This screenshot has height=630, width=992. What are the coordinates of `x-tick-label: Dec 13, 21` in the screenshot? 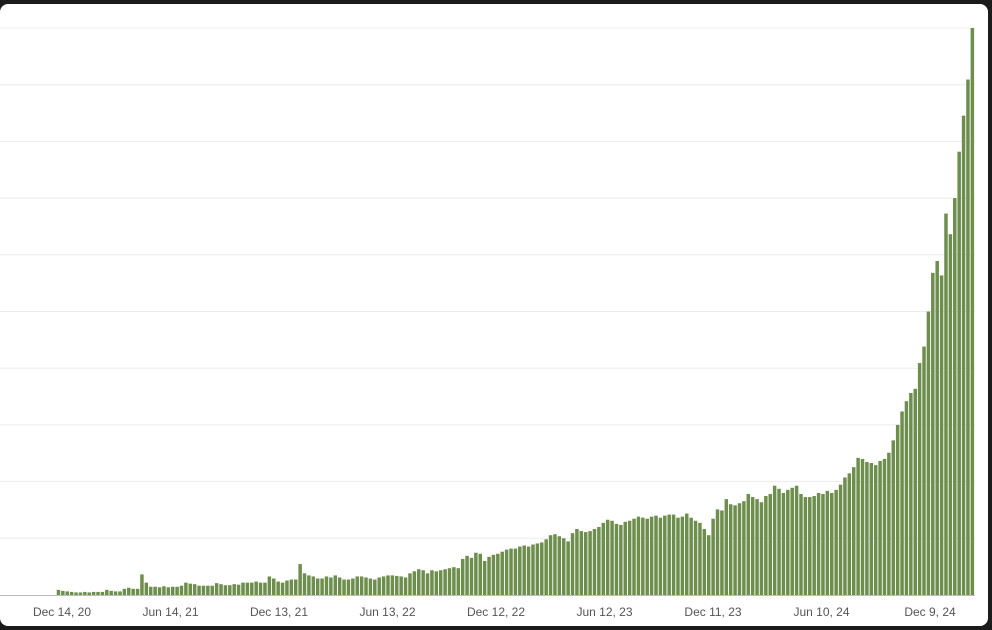 It's located at (279, 612).